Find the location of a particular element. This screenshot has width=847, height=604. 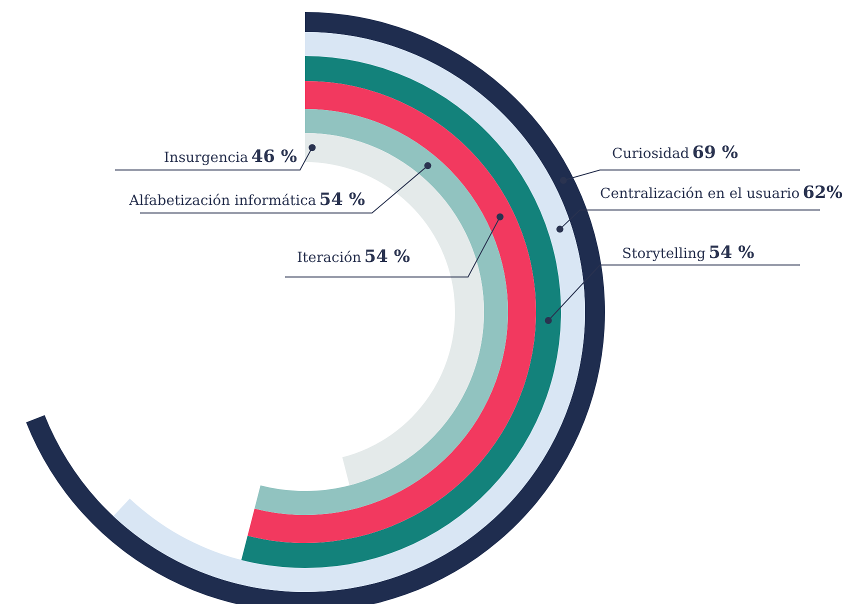

category-label: Alfabetización informática is located at coordinates (222, 201).